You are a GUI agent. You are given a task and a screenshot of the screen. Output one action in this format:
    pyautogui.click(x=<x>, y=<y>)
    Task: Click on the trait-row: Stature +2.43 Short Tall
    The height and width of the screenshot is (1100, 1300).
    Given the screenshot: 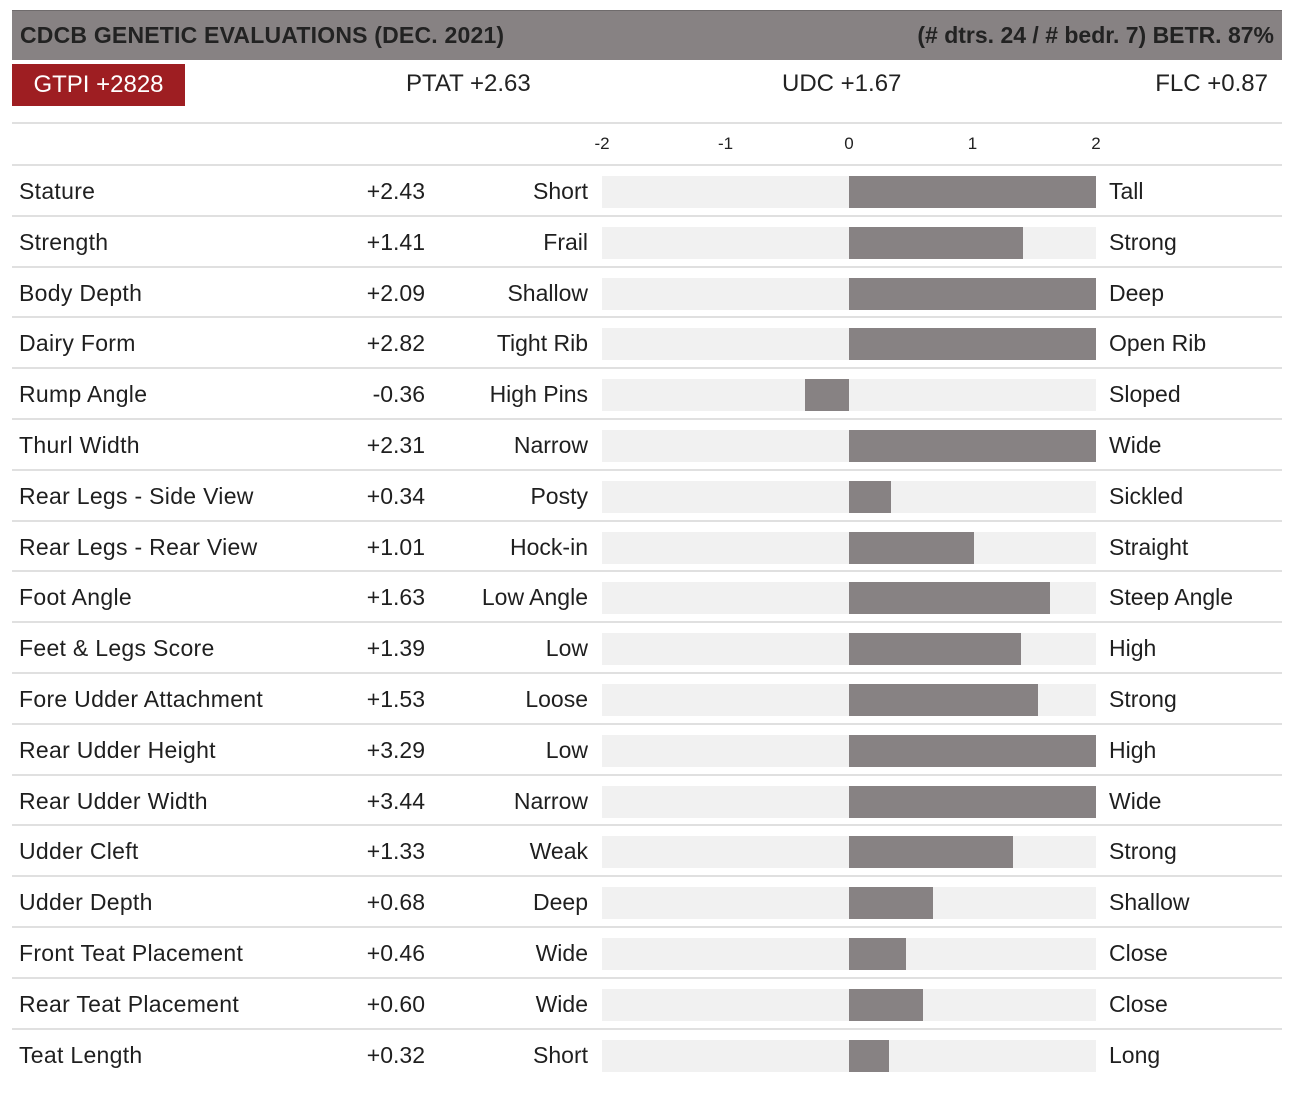 What is the action you would take?
    pyautogui.click(x=647, y=191)
    